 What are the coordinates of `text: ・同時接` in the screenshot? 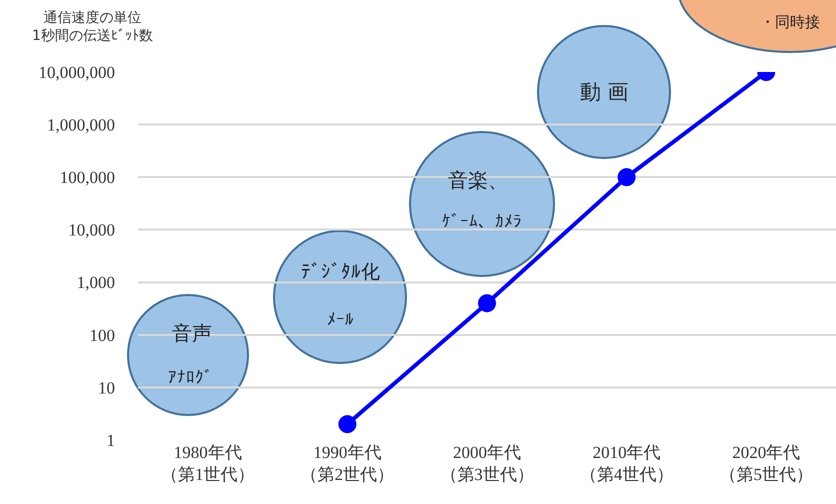 It's located at (790, 22).